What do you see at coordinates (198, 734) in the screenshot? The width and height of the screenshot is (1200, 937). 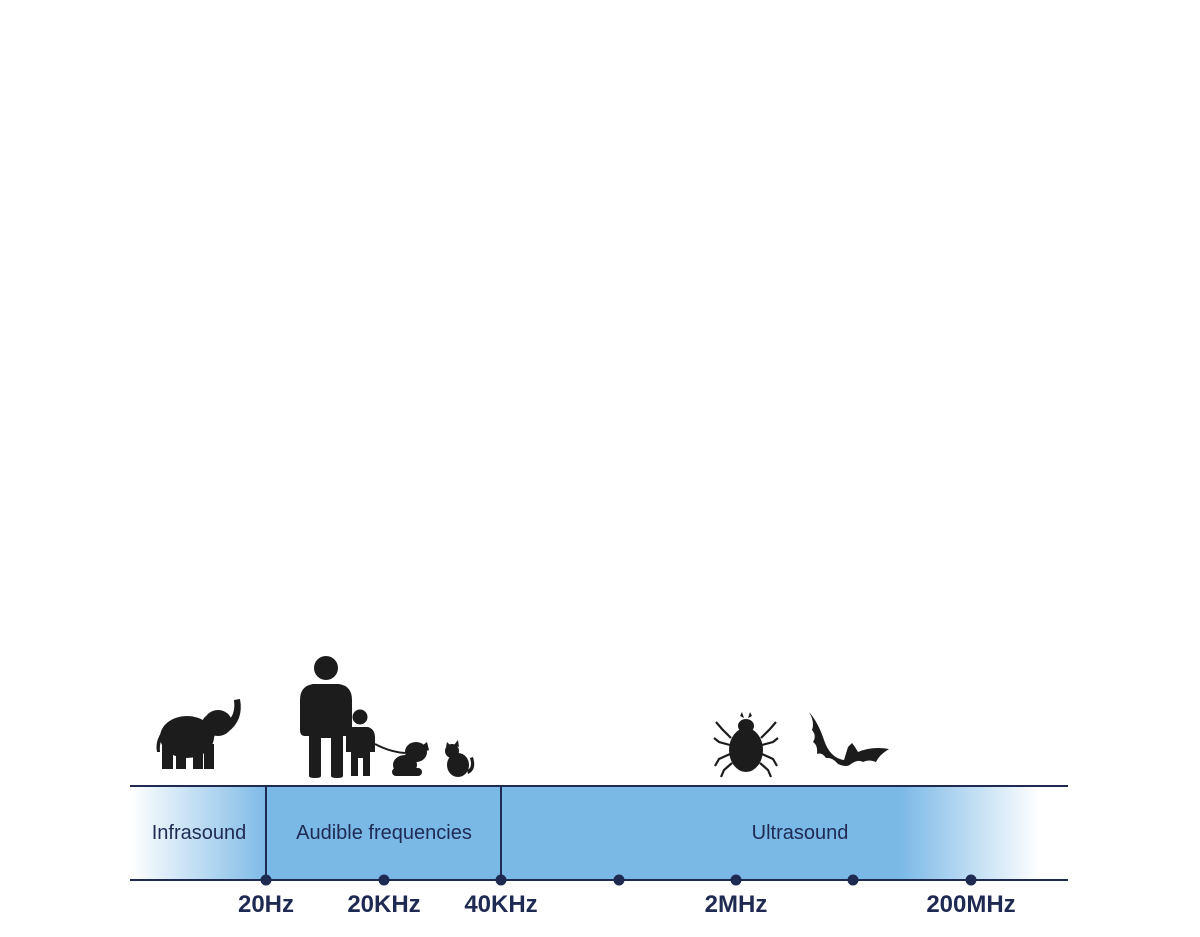 I see `elephant-icon` at bounding box center [198, 734].